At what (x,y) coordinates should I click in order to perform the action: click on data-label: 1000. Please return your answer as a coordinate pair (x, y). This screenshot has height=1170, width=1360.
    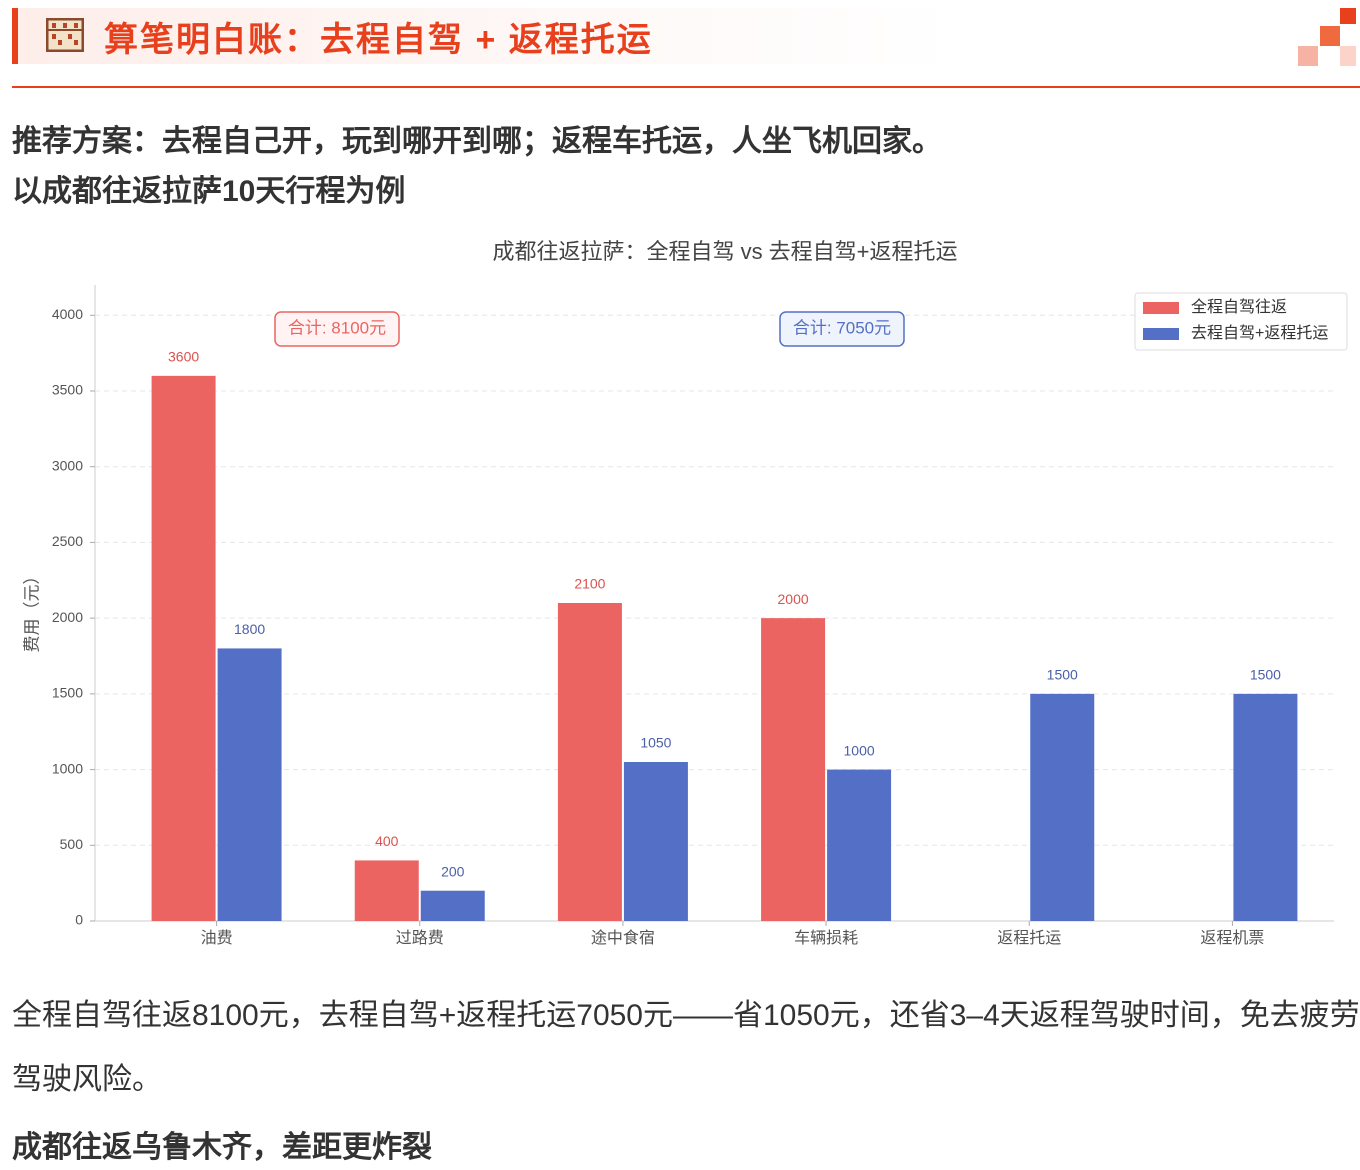
    Looking at the image, I should click on (859, 750).